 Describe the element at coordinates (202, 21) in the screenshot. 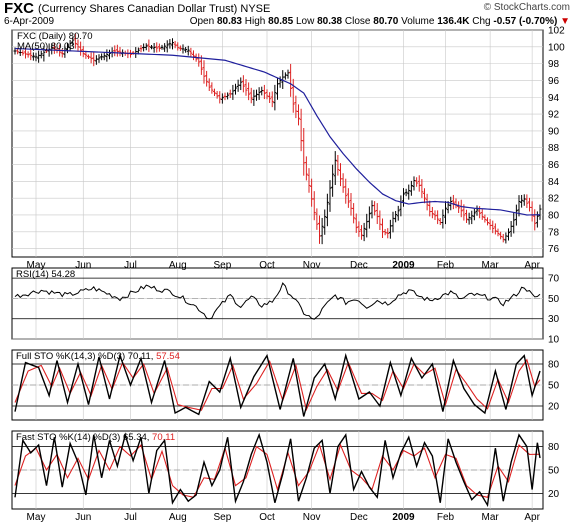

I see `open-label: Open` at that location.